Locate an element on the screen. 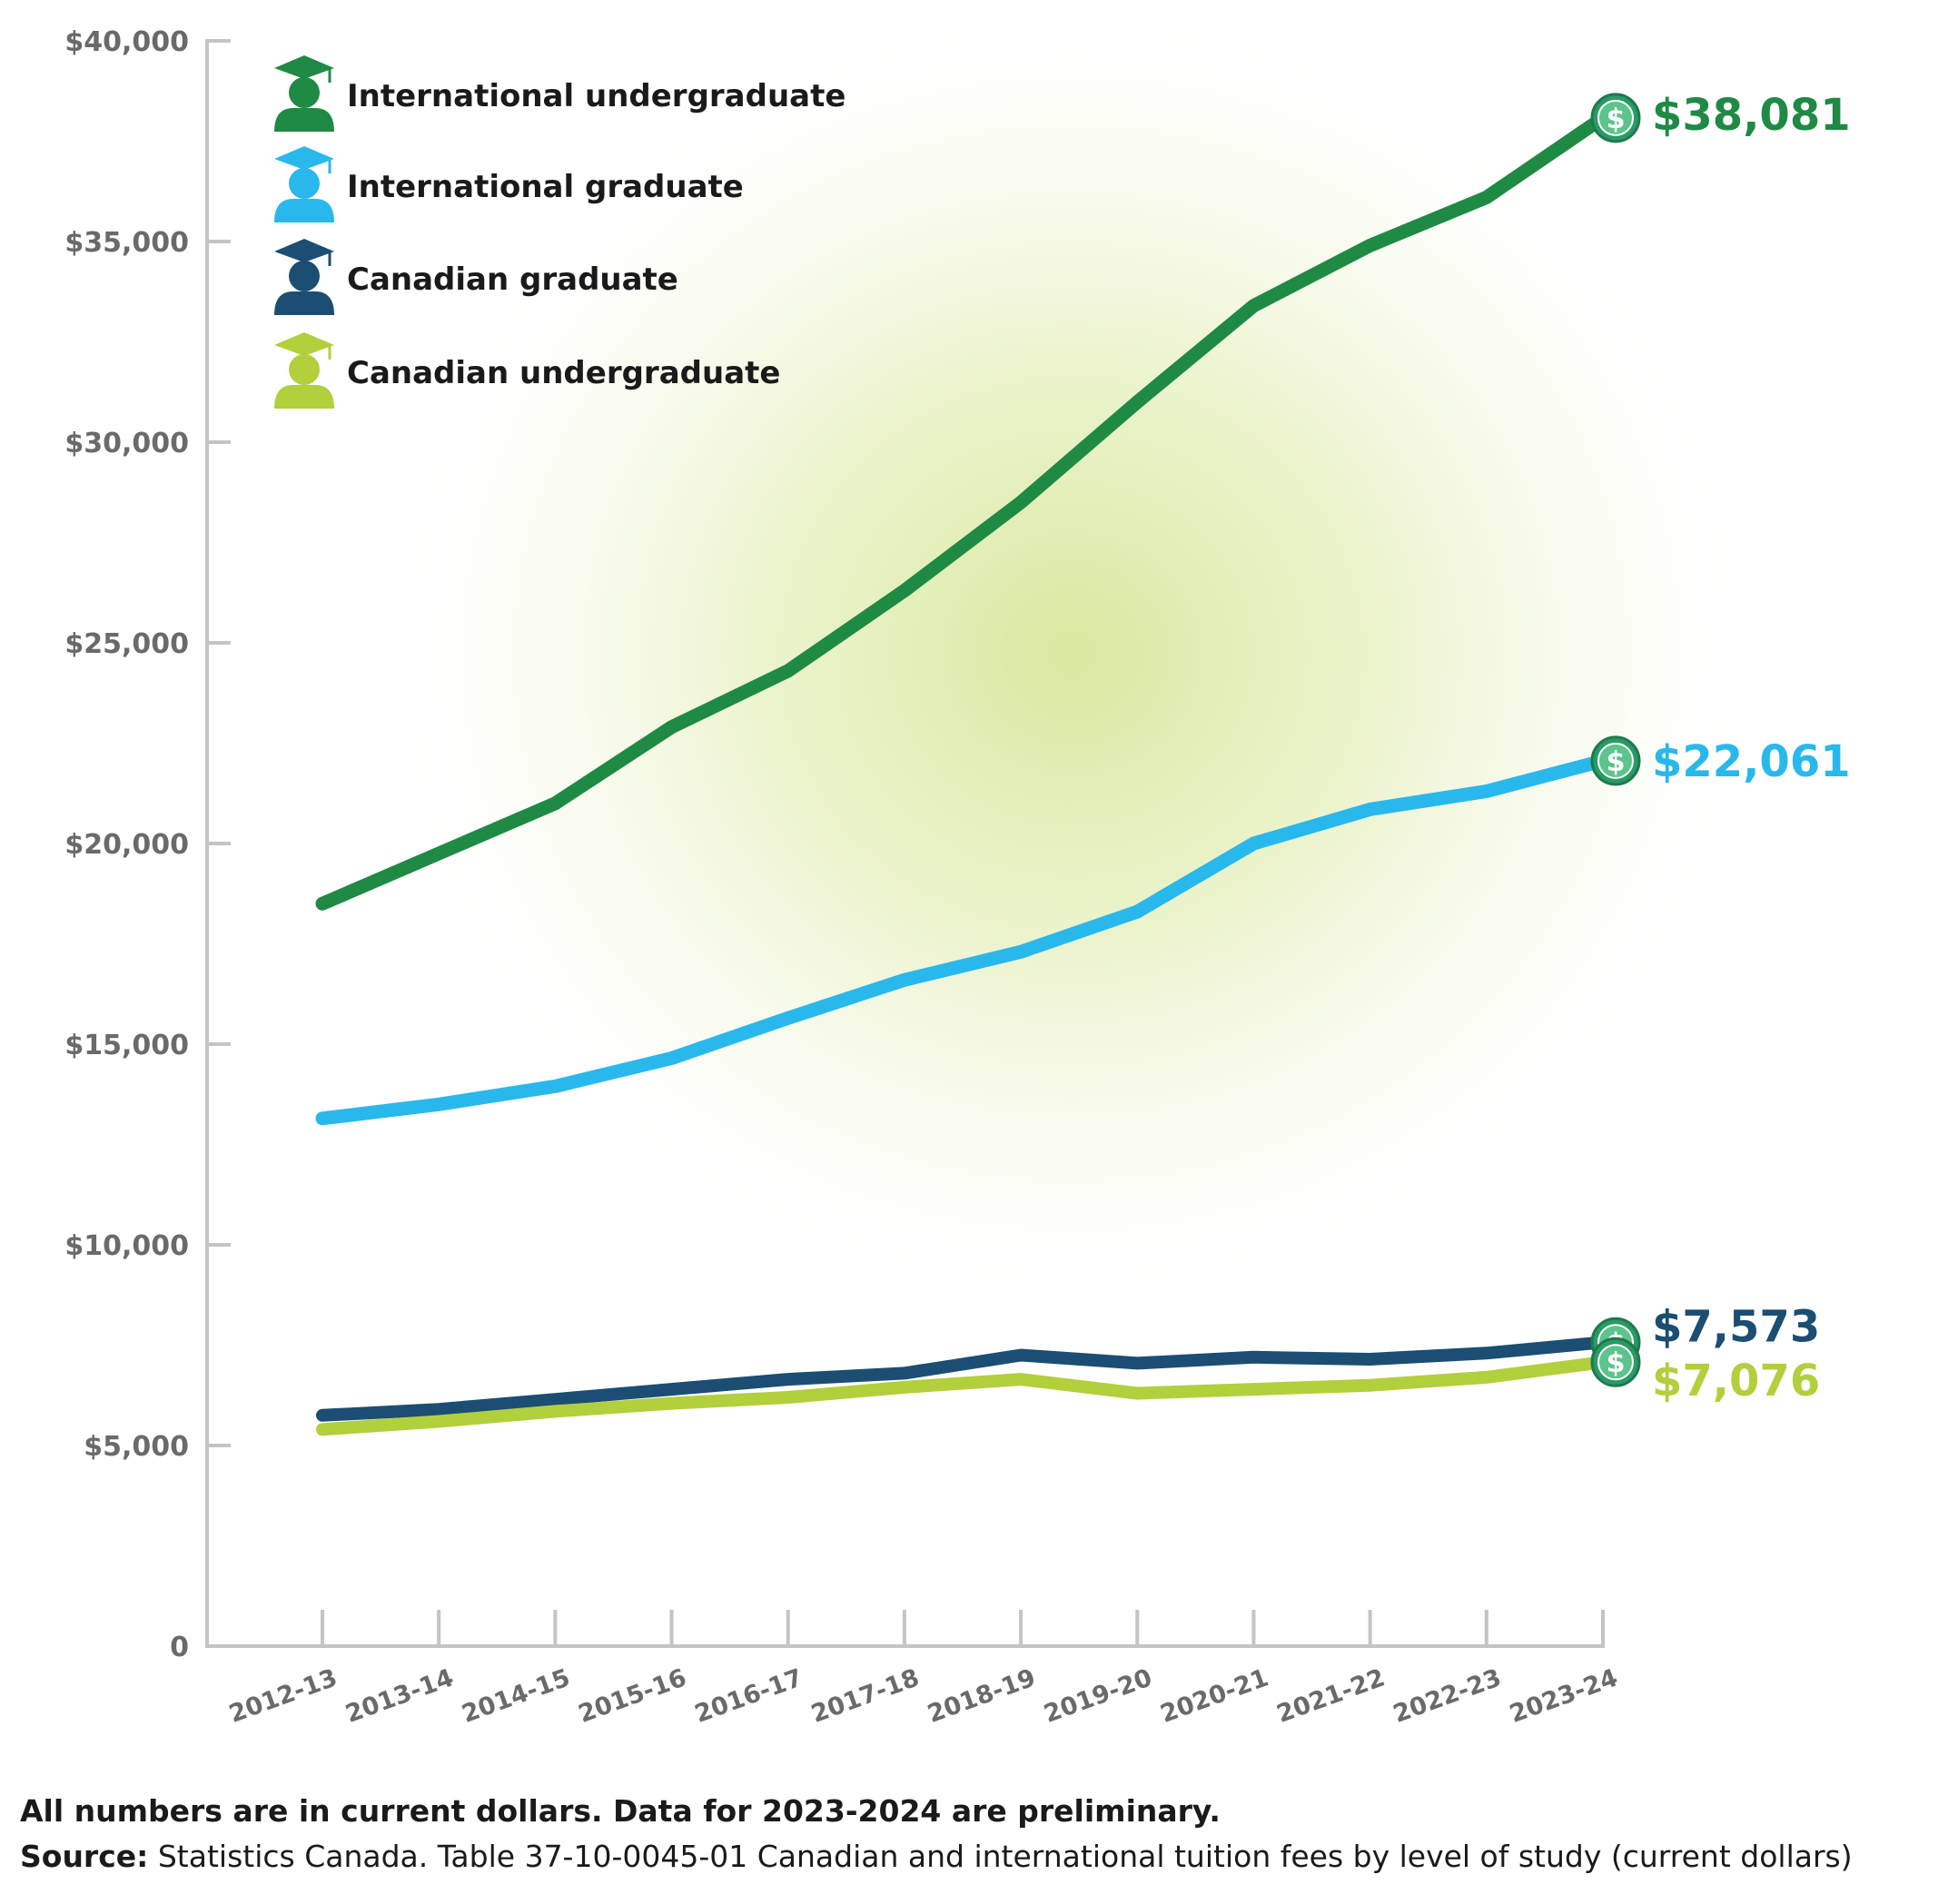  y-tick-label: $25,000 is located at coordinates (127, 644).